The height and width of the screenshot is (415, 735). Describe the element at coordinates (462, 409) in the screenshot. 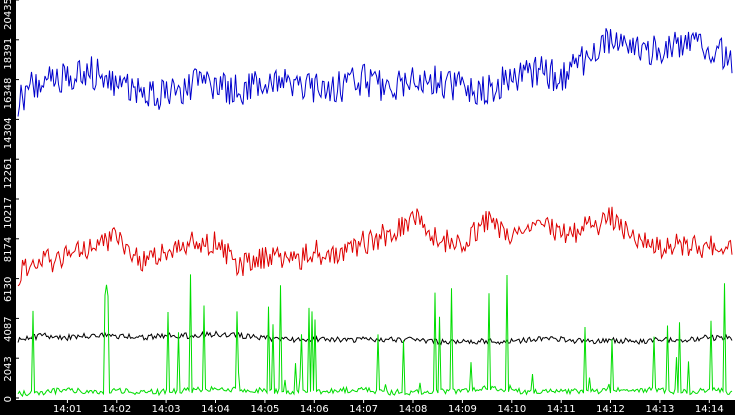

I see `x-tick-label: 14:09` at that location.